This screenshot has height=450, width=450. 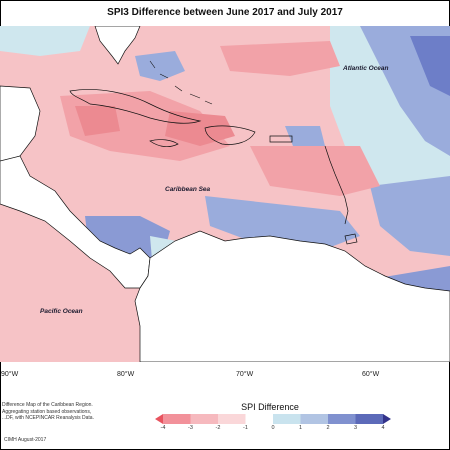 I want to click on credits-line: ...DF, with NCEPINCAR Reanalysis Data., so click(x=48, y=418).